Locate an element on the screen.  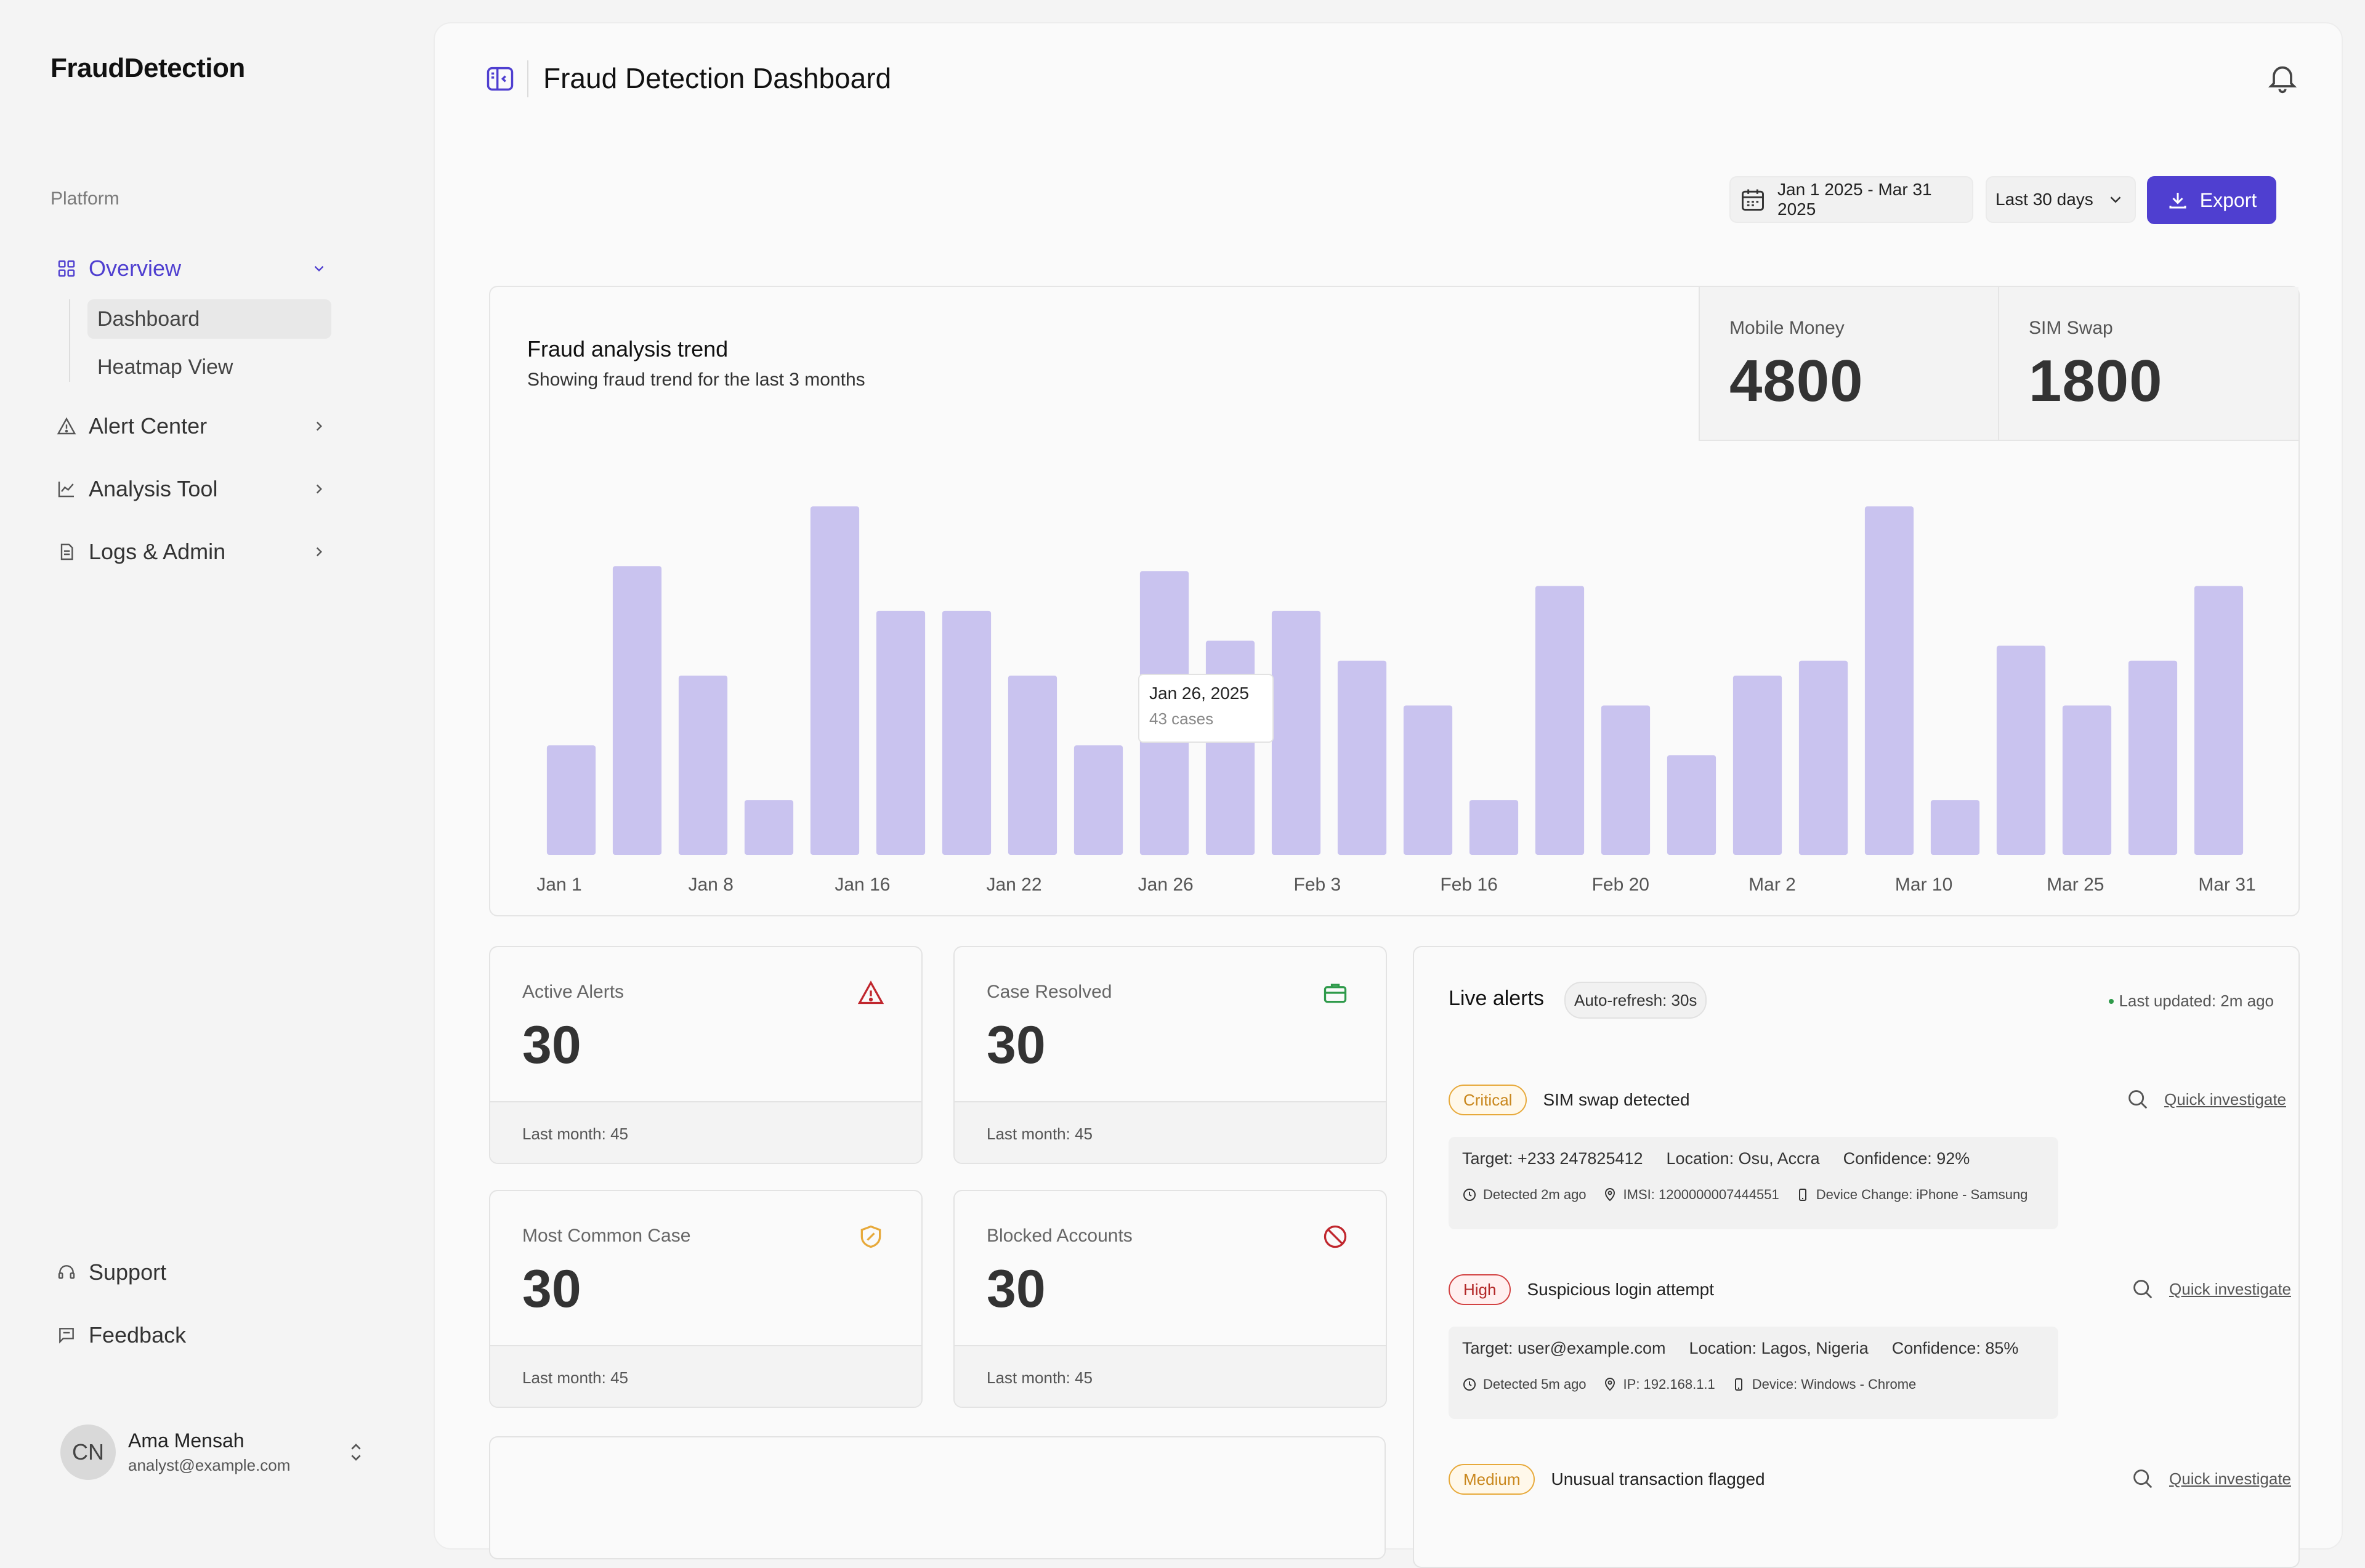
empty-card is located at coordinates (937, 1498).